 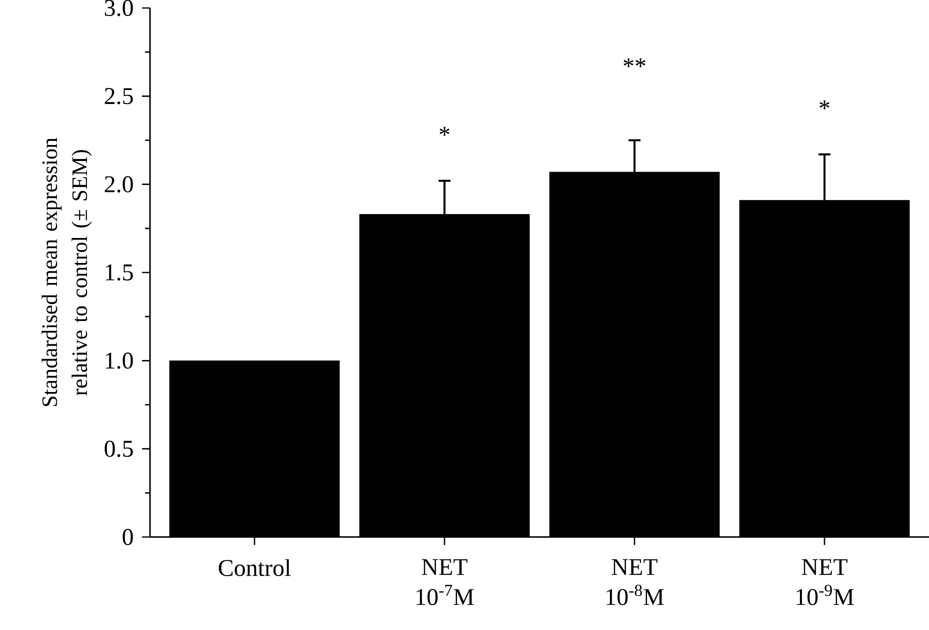 What do you see at coordinates (118, 96) in the screenshot?
I see `y-tick-label: 2.5` at bounding box center [118, 96].